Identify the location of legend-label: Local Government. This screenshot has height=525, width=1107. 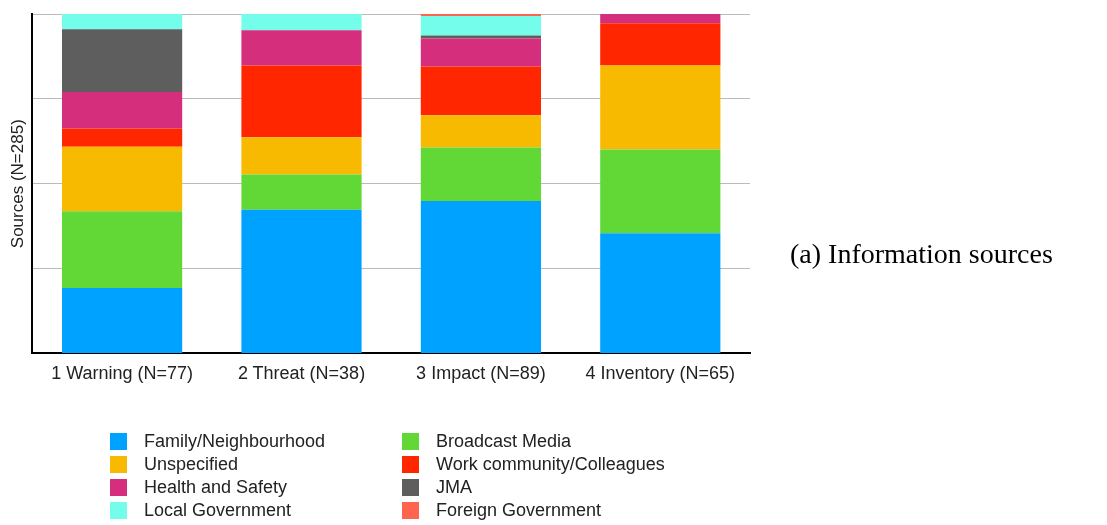
(218, 510).